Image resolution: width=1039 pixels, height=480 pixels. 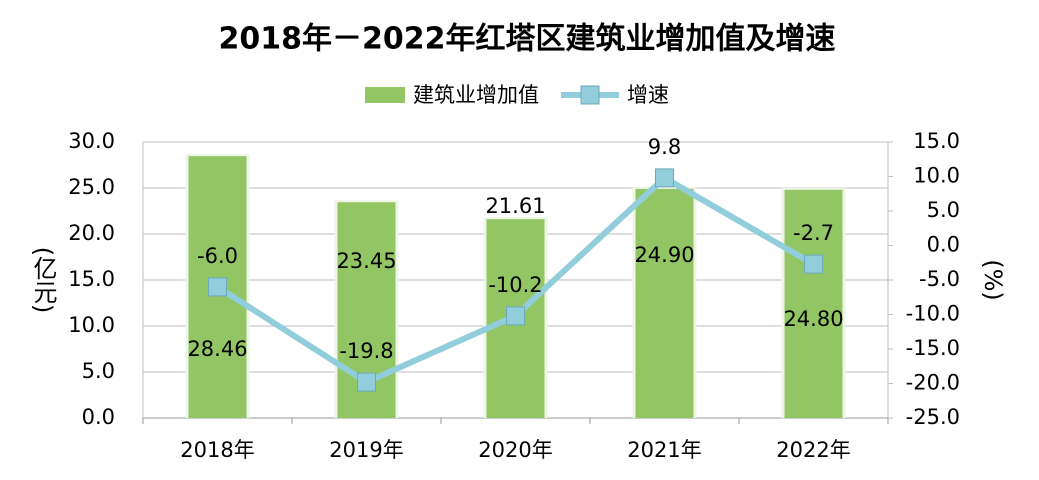 What do you see at coordinates (936, 176) in the screenshot?
I see `y2-tick-label: 10.0` at bounding box center [936, 176].